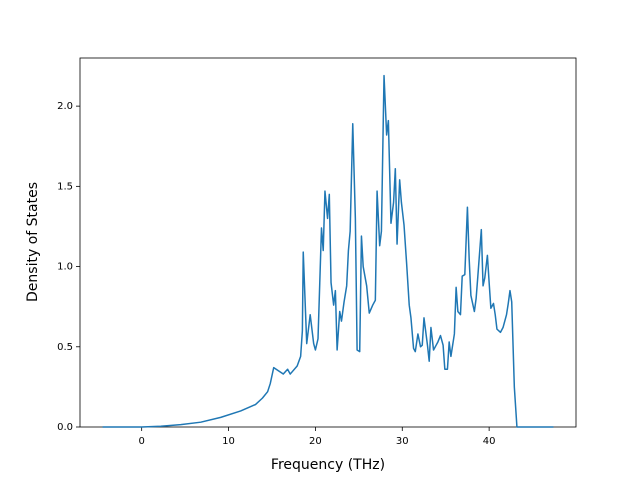  Describe the element at coordinates (65, 427) in the screenshot. I see `y-tick-label: 0.0` at that location.